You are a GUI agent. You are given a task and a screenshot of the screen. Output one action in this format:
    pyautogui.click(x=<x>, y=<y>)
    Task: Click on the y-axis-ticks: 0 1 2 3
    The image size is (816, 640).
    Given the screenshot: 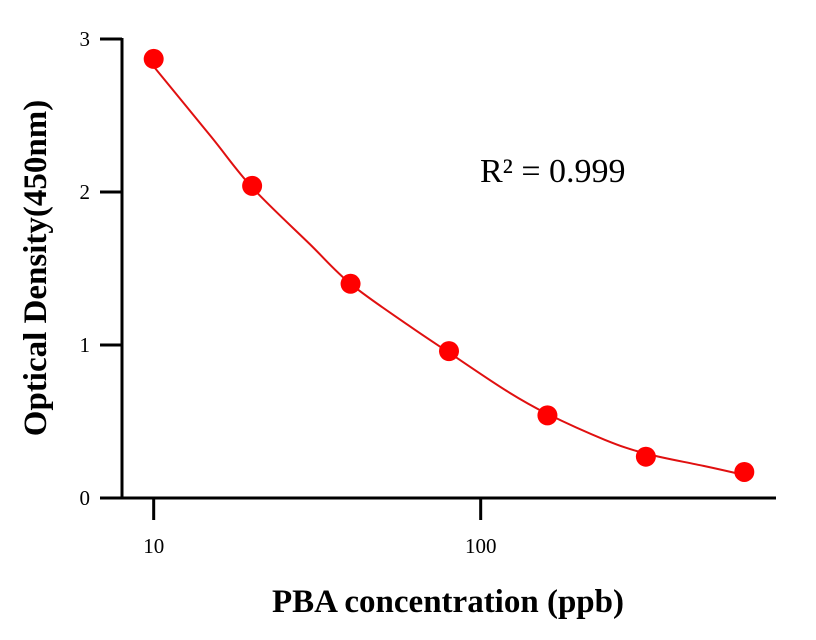 What is the action you would take?
    pyautogui.click(x=101, y=268)
    